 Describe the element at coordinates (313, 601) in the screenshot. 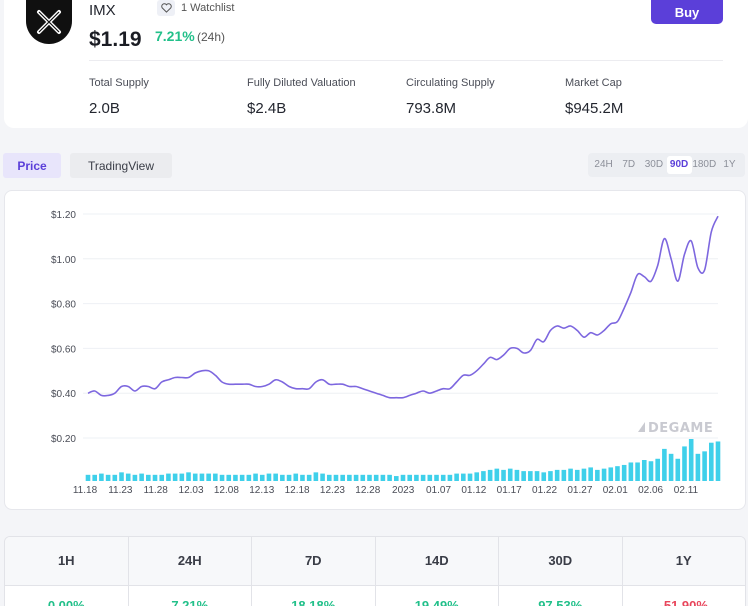

I see `perf-value: 18.18%` at that location.